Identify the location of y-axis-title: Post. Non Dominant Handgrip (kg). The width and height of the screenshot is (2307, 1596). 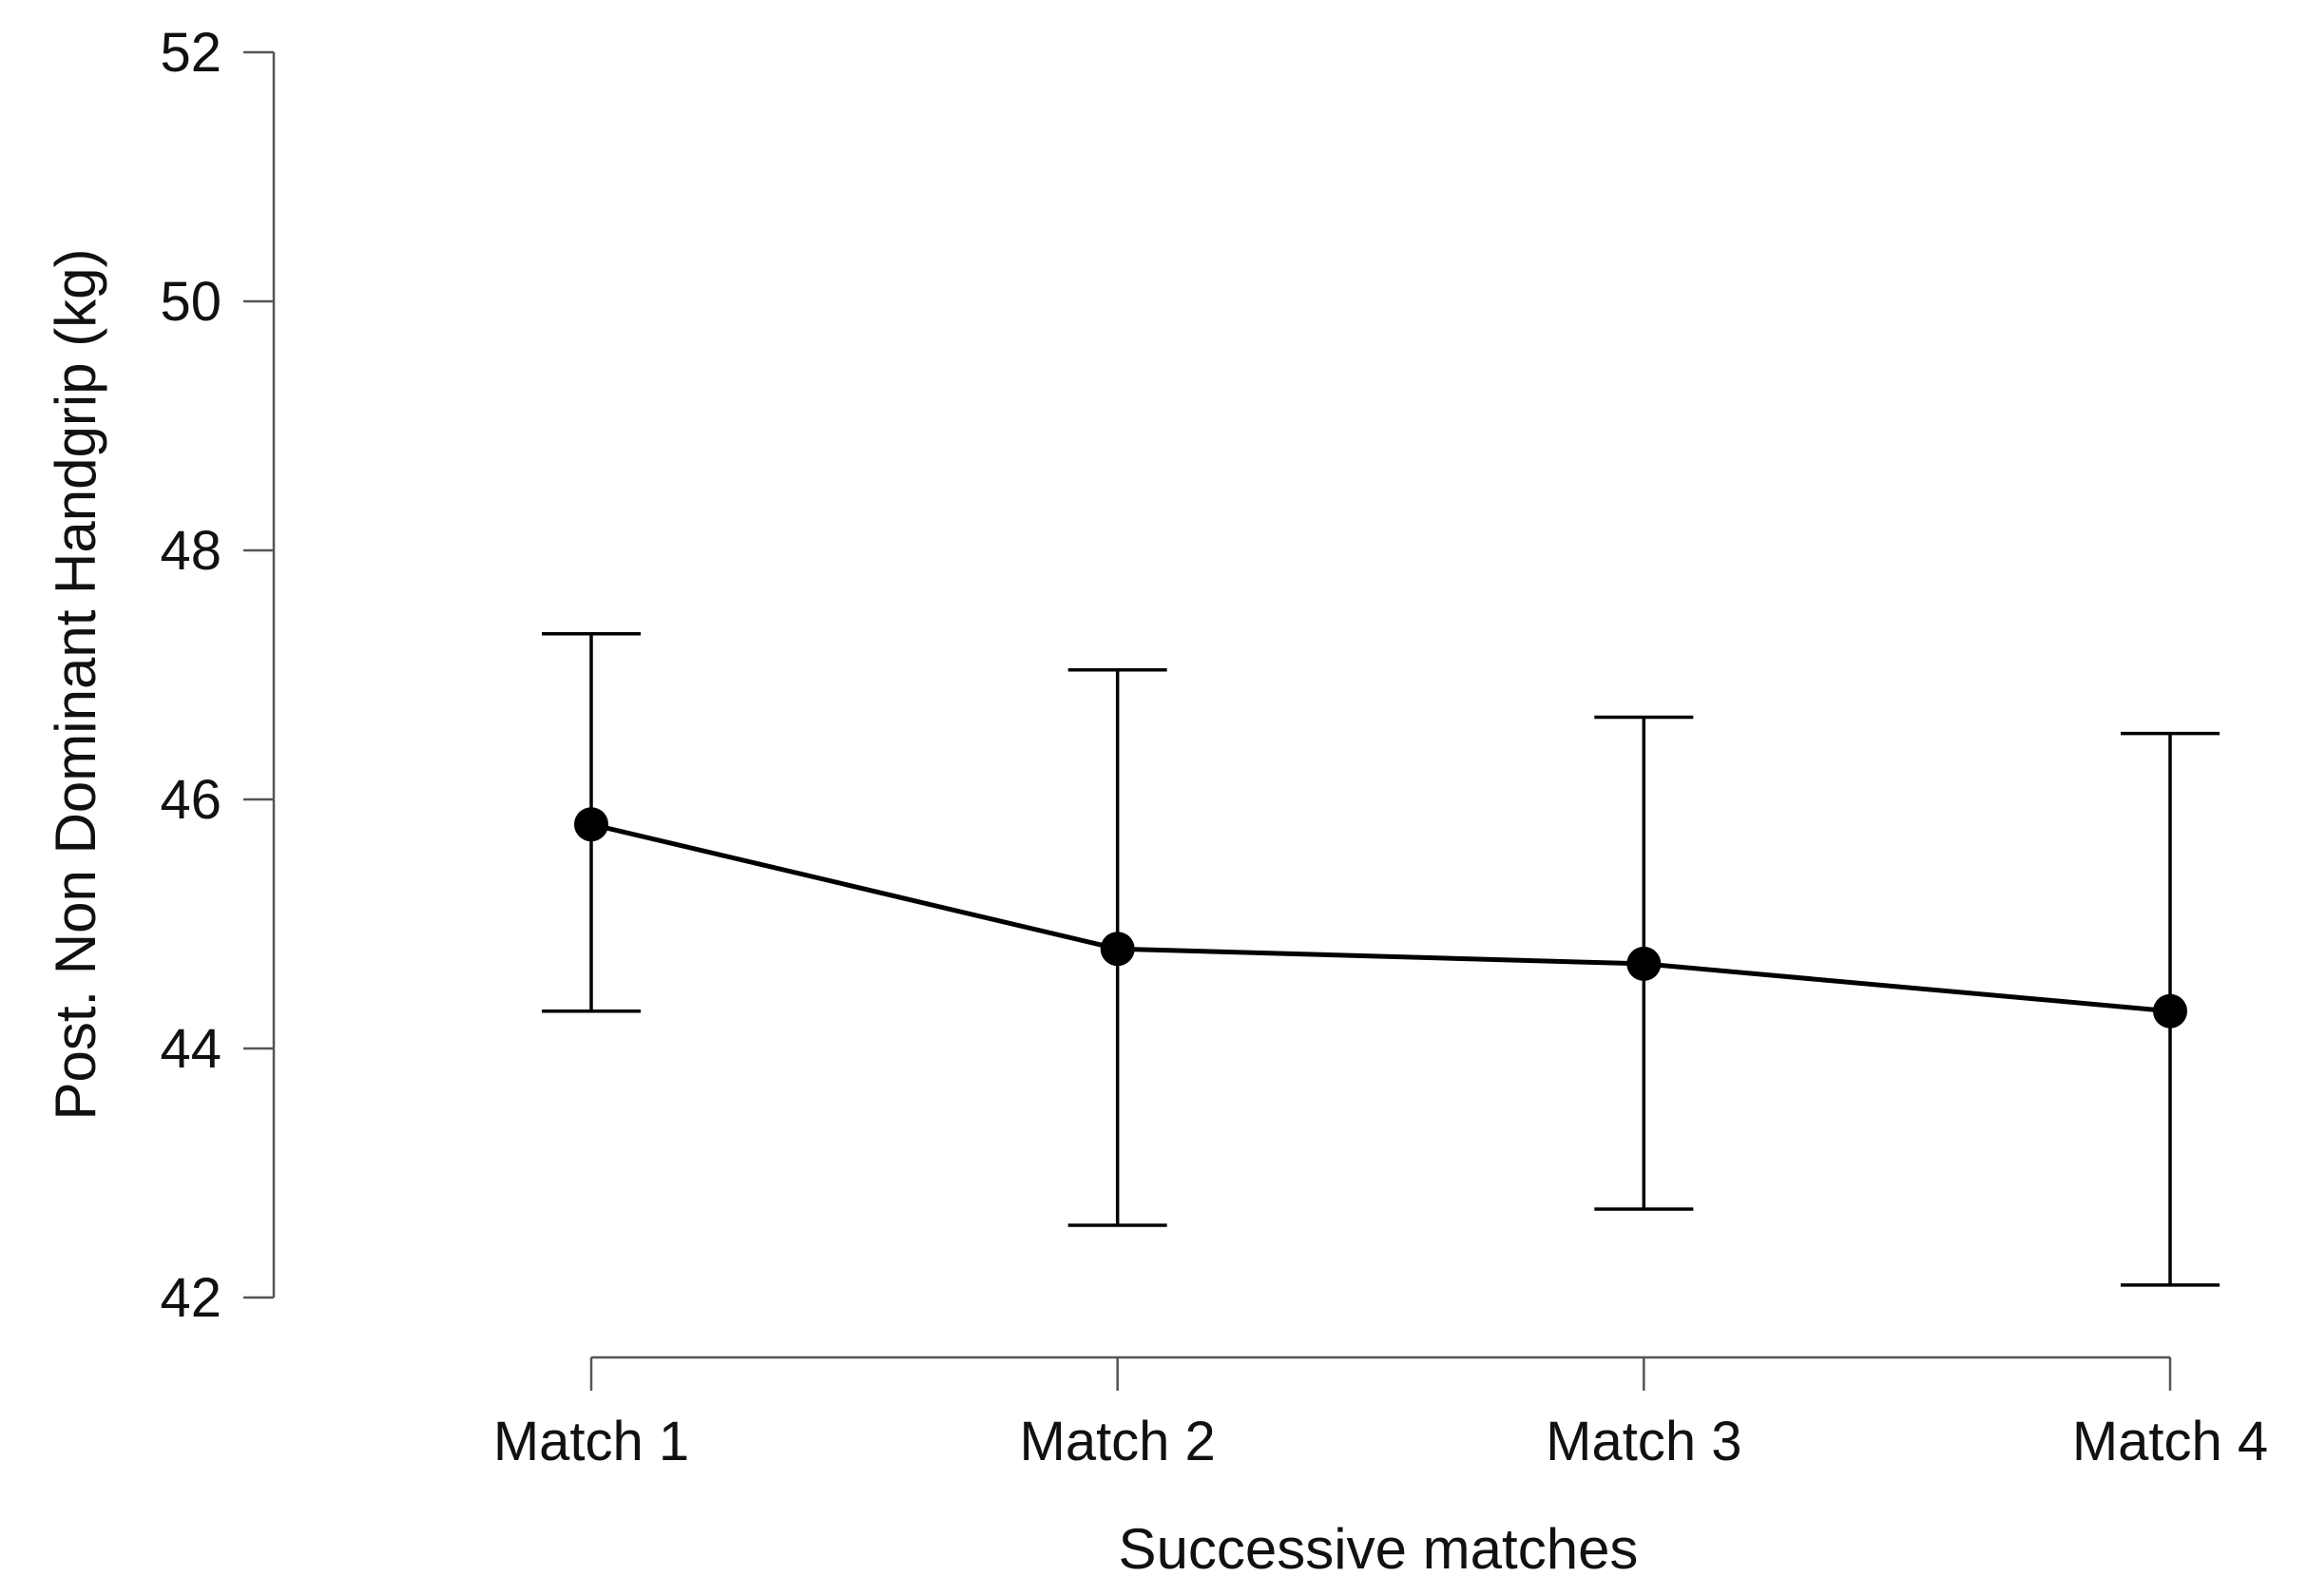
(75, 684).